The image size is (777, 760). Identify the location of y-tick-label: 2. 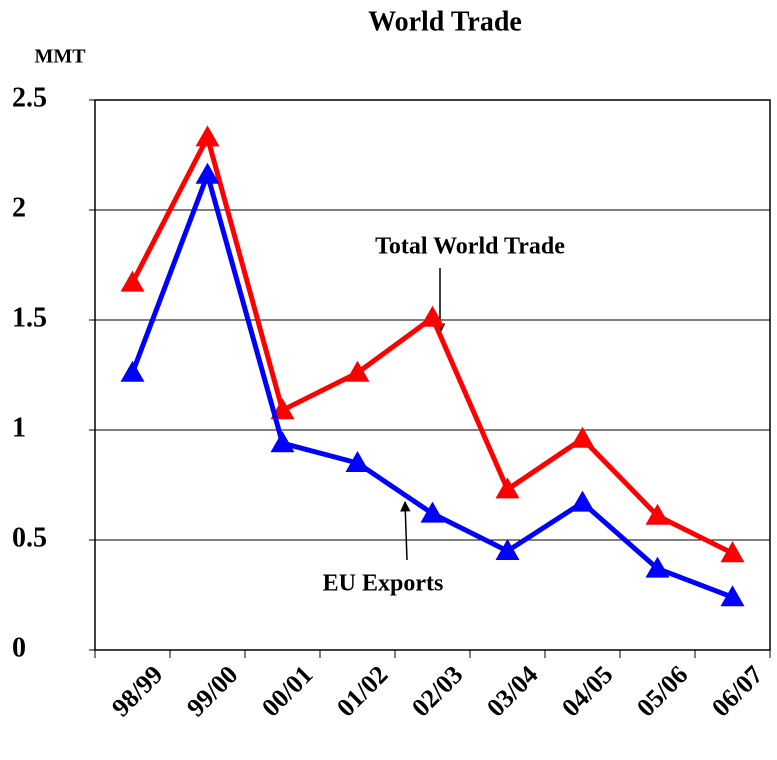
(19, 207).